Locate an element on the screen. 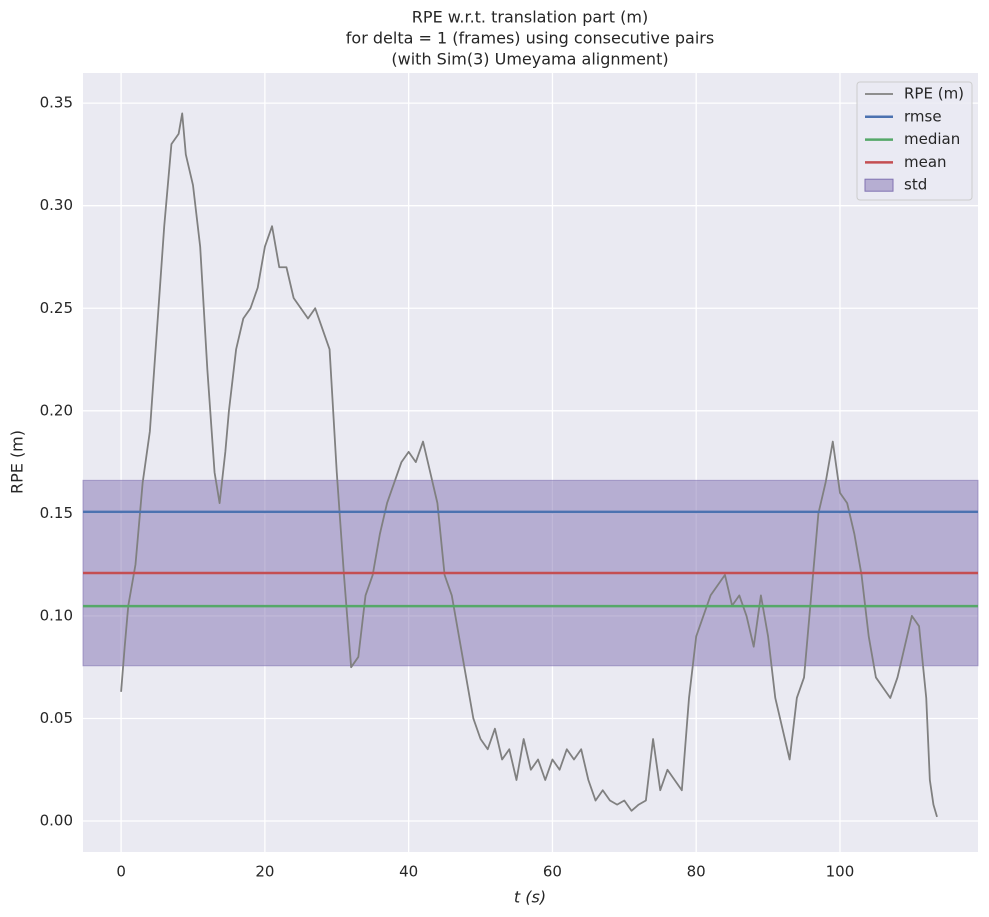 The image size is (989, 917). x-tick-label: 40 is located at coordinates (408, 872).